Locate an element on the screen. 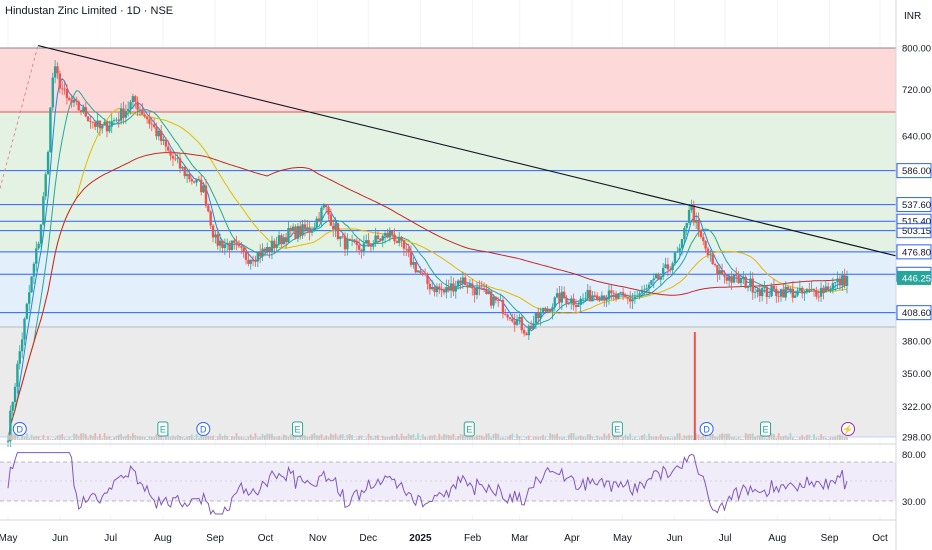 This screenshot has width=932, height=550. event-markers: D E D E E E D E ⚡ is located at coordinates (434, 429).